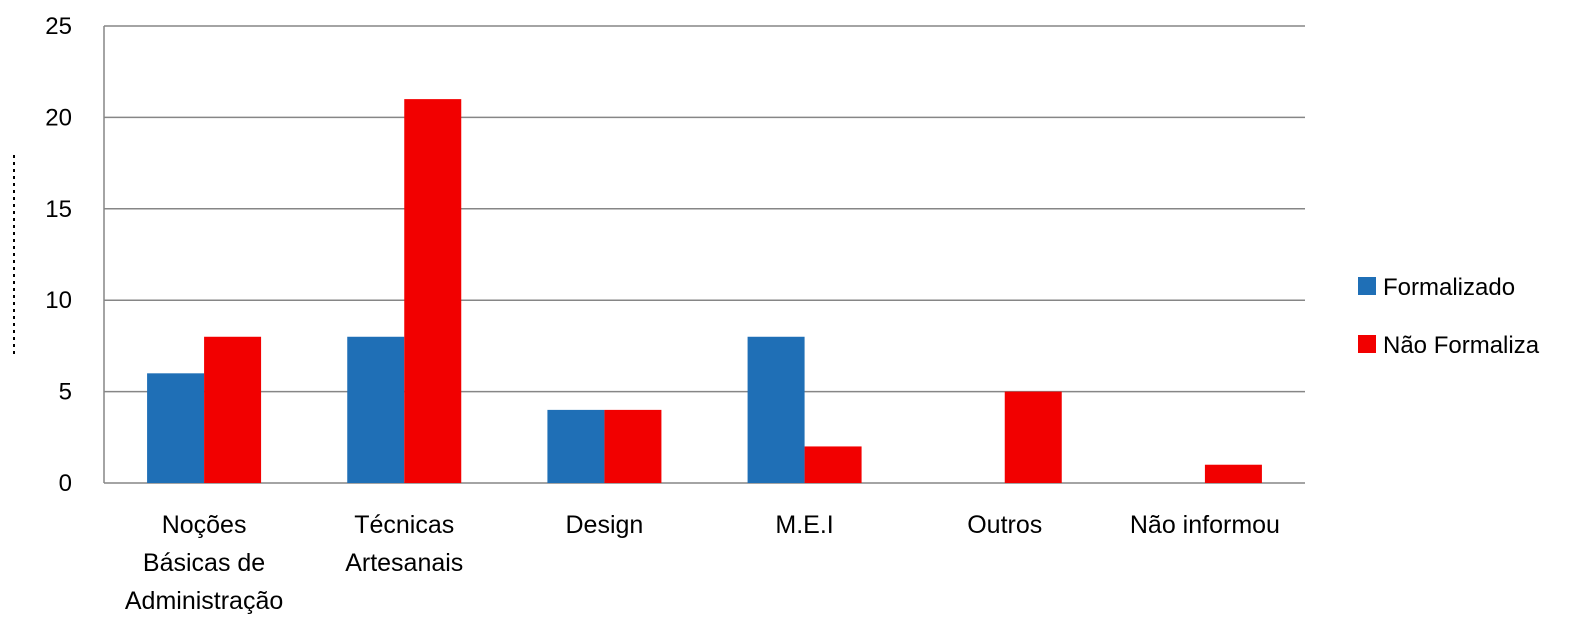 The height and width of the screenshot is (631, 1575). I want to click on x-category-label: Não informou, so click(1205, 525).